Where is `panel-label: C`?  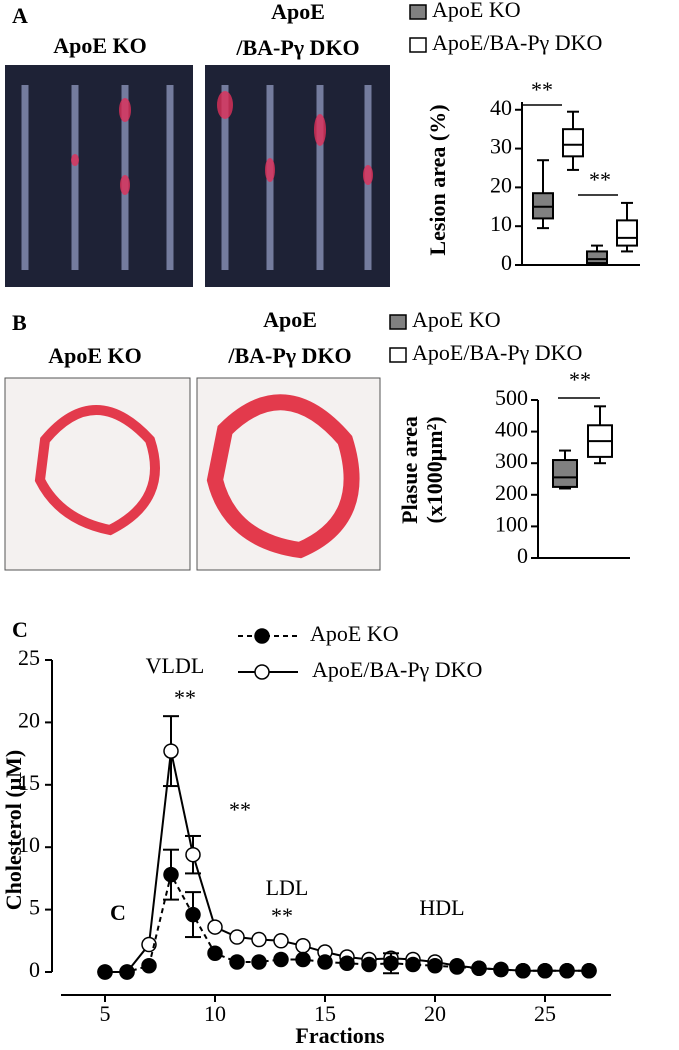 panel-label: C is located at coordinates (20, 629).